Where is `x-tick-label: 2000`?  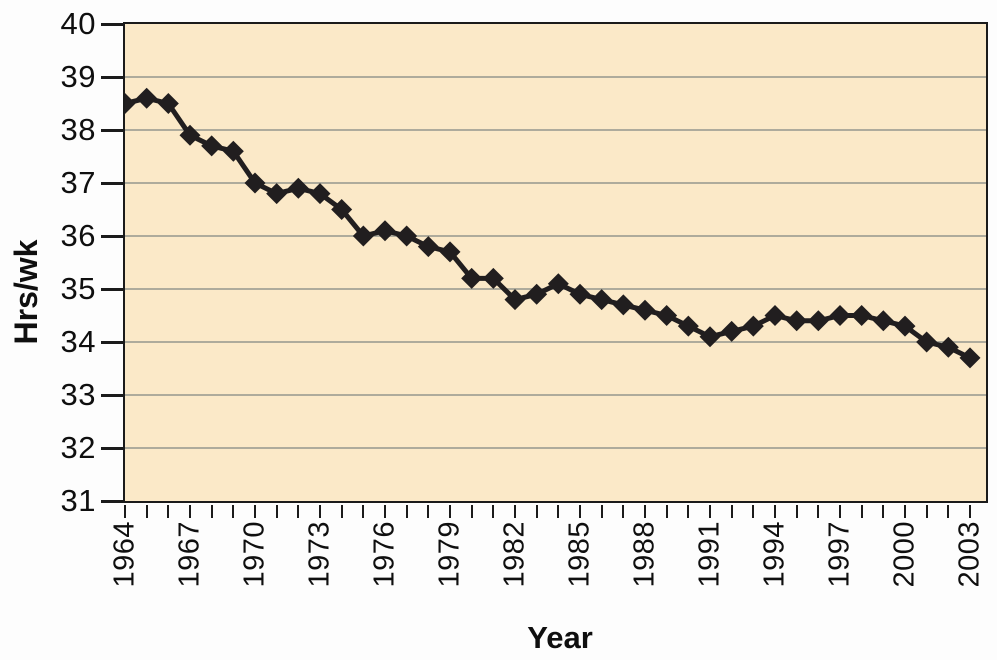 x-tick-label: 2000 is located at coordinates (904, 554).